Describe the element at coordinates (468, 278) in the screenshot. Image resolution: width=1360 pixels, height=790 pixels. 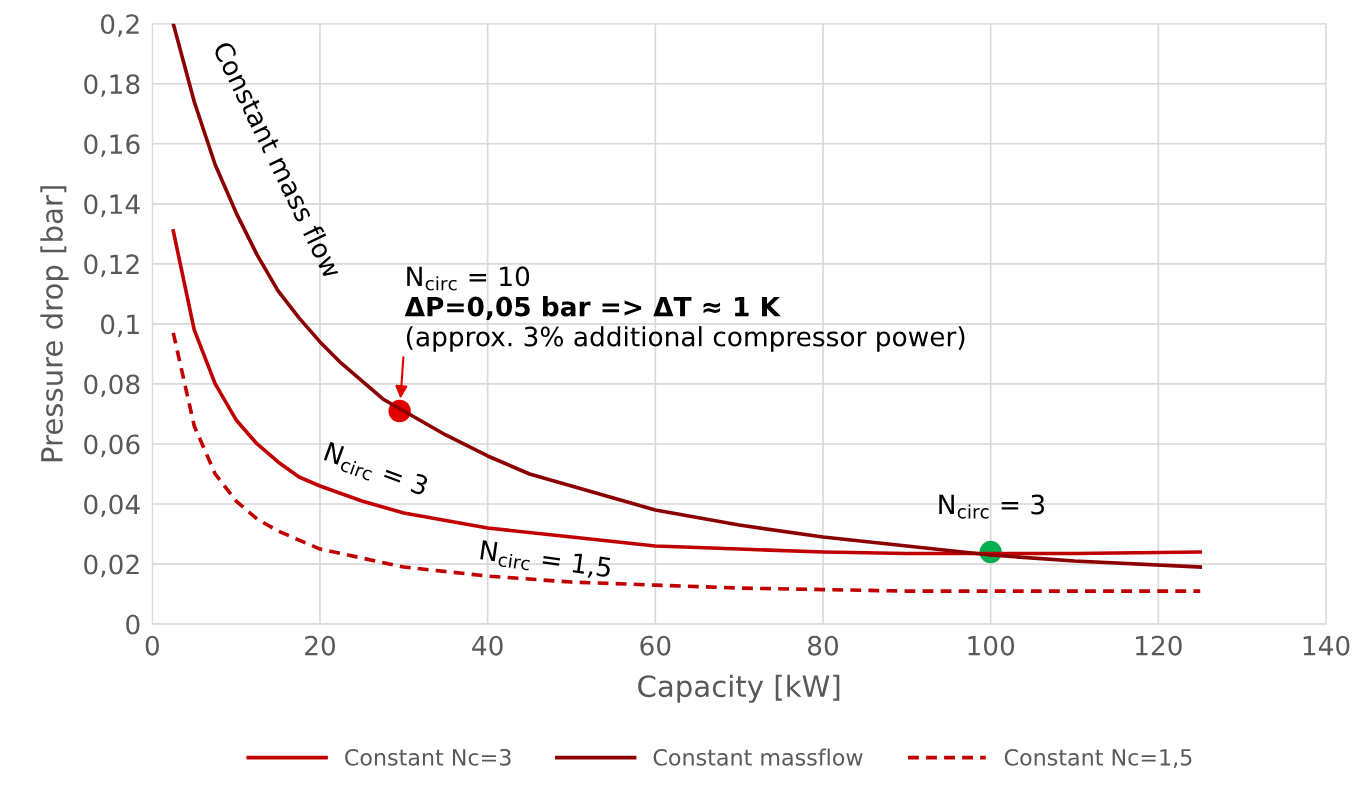
I see `annotation: N$_{circ}$ = 10` at that location.